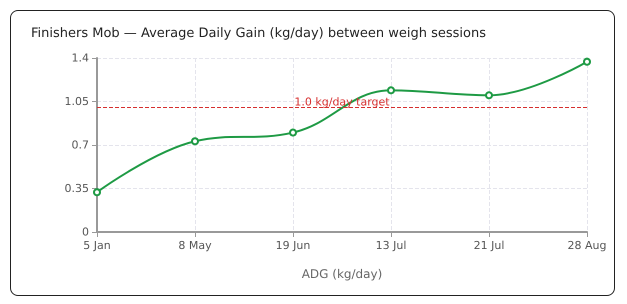  Describe the element at coordinates (489, 245) in the screenshot. I see `x-tick-label: 21 Jul` at that location.